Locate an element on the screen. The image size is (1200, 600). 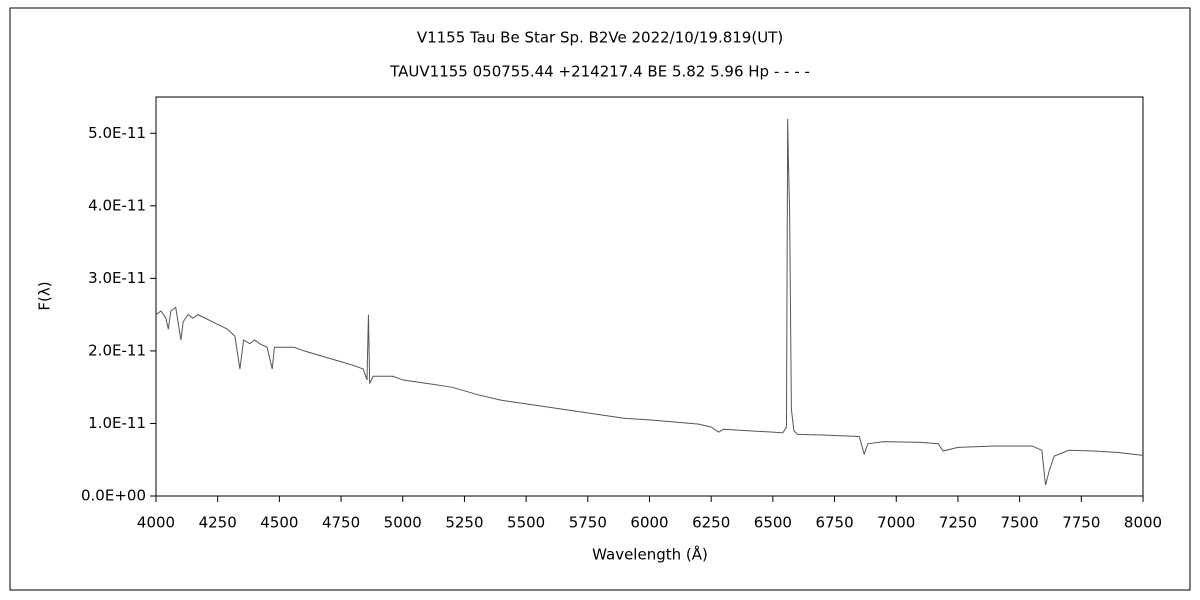
x-tick-label: 7500 is located at coordinates (1020, 523).